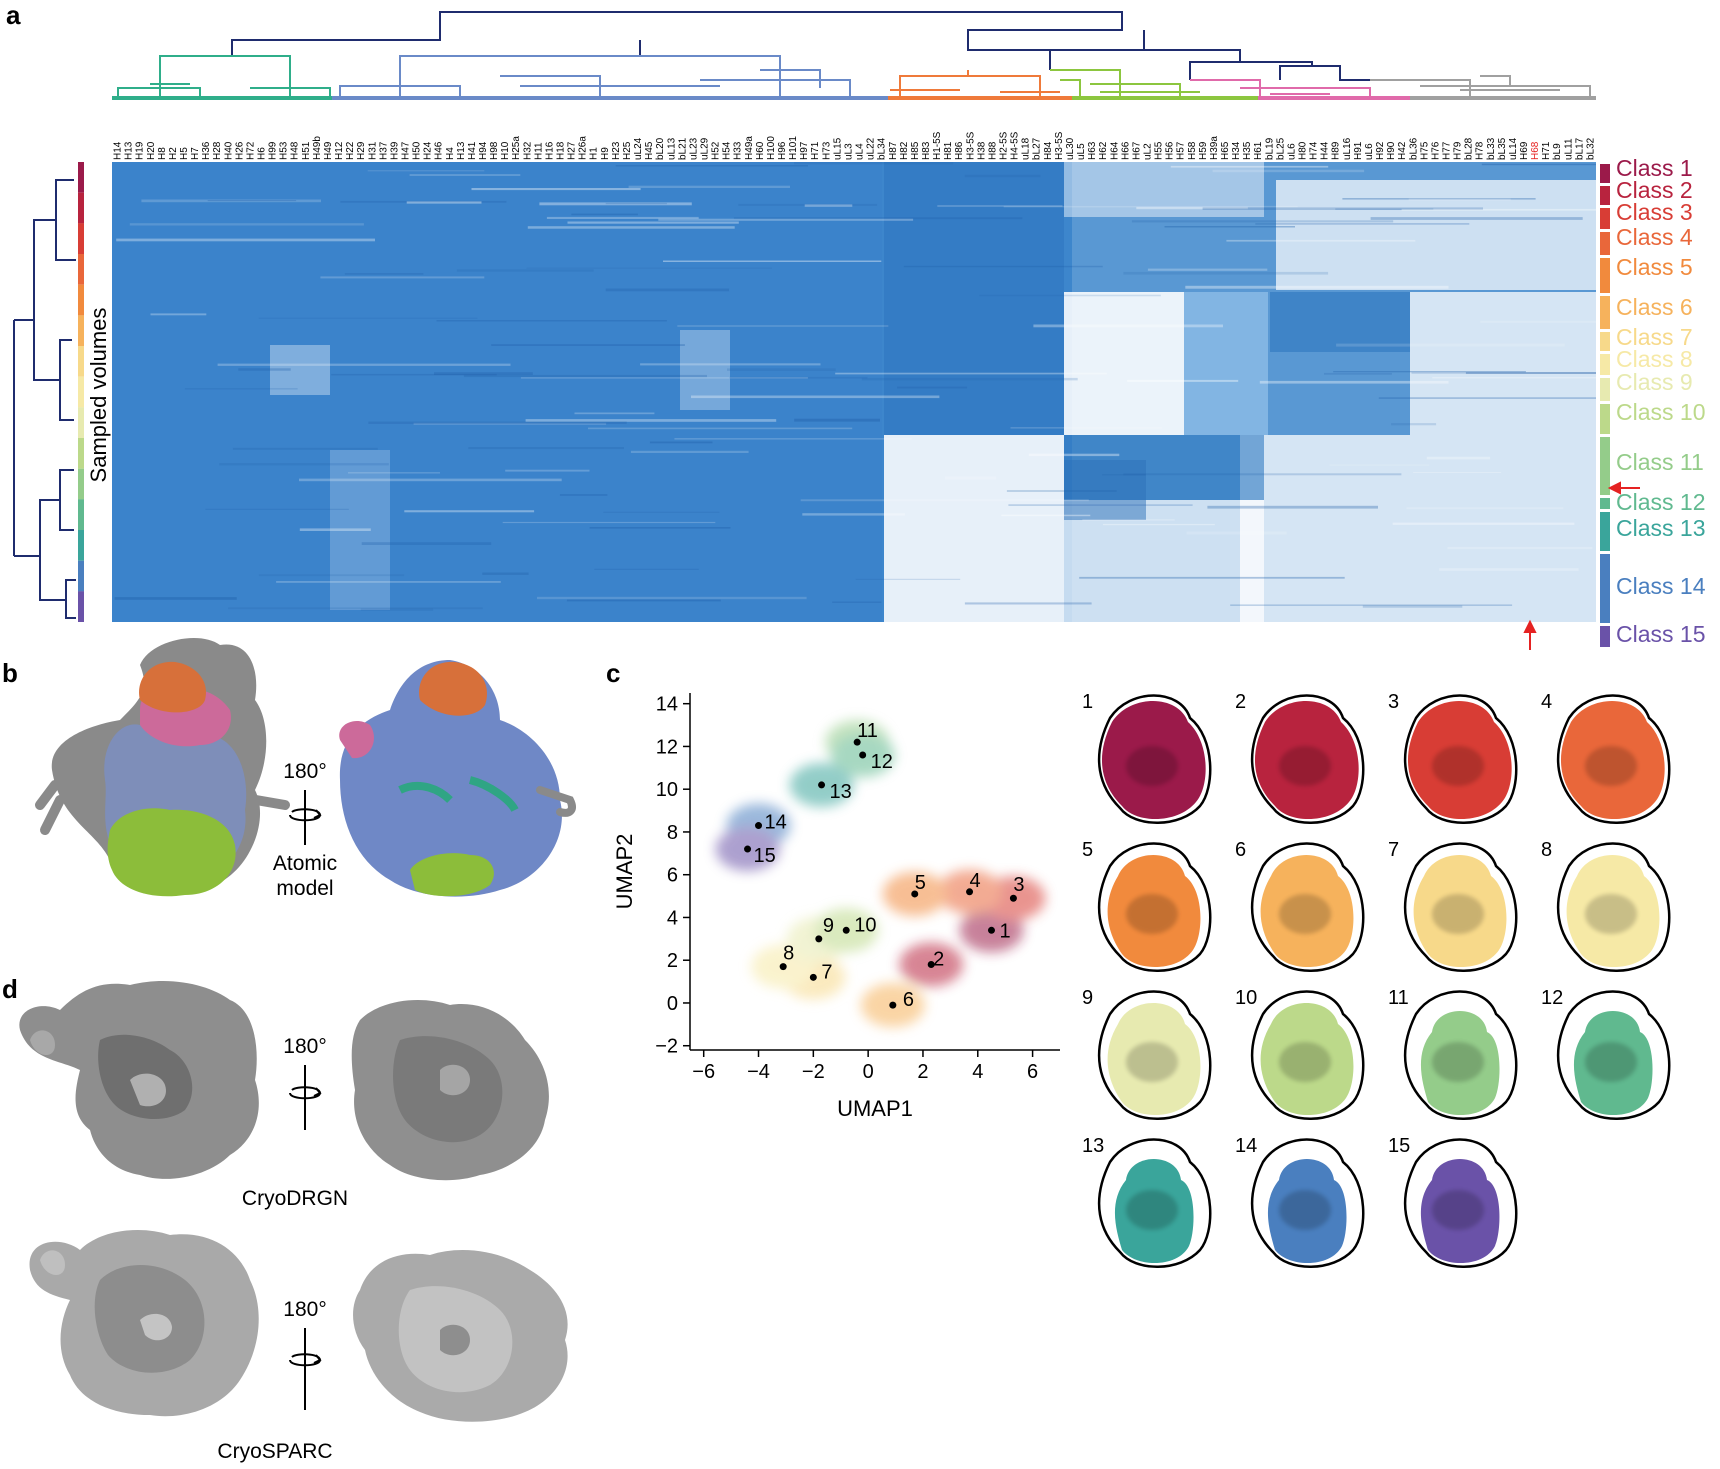  What do you see at coordinates (788, 954) in the screenshot?
I see `umap-point-label: 8` at bounding box center [788, 954].